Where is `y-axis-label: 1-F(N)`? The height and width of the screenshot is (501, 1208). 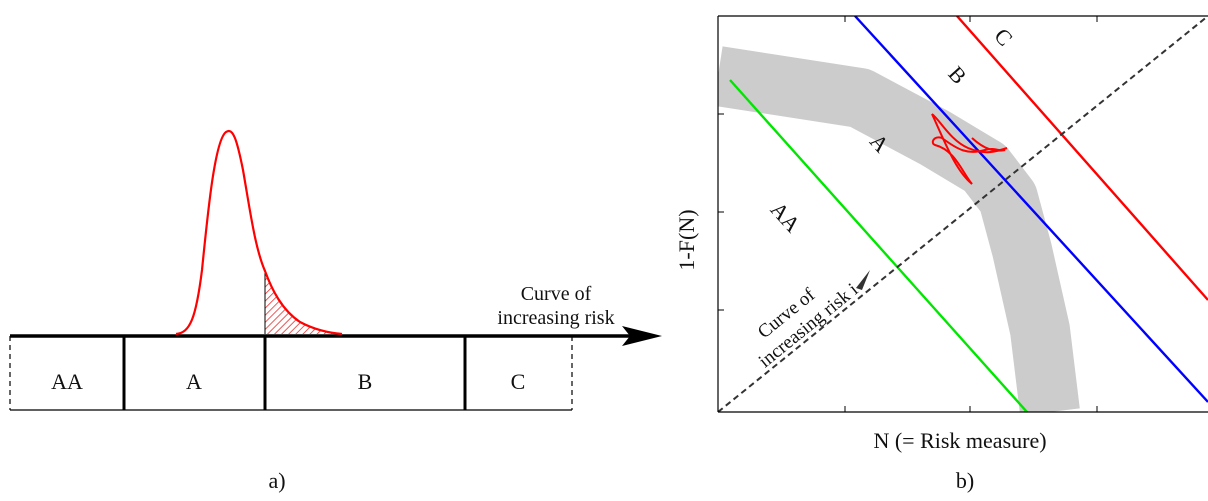
y-axis-label: 1-F(N) is located at coordinates (686, 239).